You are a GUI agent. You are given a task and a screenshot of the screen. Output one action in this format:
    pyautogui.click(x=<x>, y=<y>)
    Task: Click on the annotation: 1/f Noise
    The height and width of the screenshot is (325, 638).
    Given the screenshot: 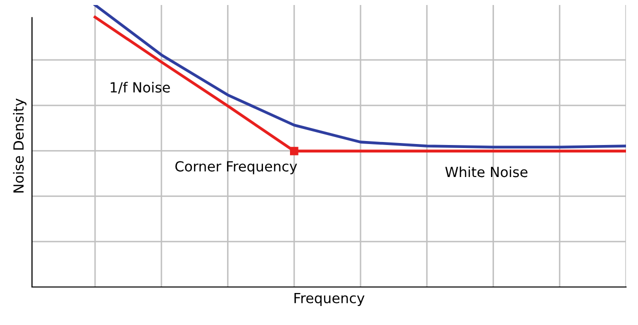 What is the action you would take?
    pyautogui.click(x=140, y=88)
    